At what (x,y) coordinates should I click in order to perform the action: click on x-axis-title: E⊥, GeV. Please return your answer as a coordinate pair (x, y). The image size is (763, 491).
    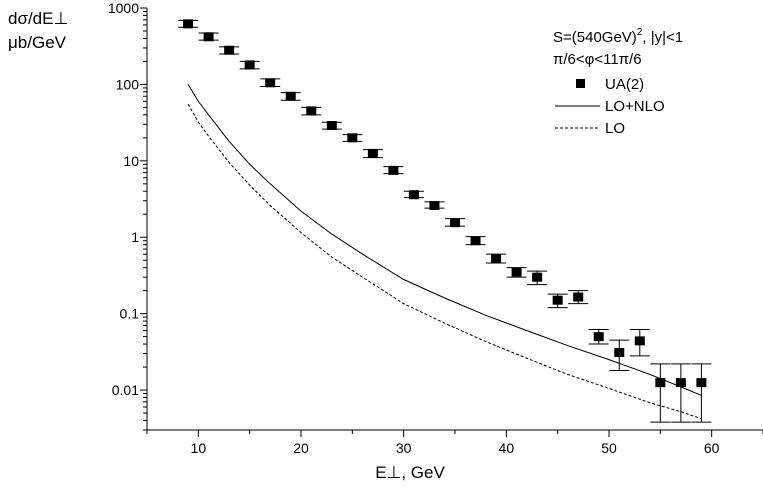
    Looking at the image, I should click on (410, 472).